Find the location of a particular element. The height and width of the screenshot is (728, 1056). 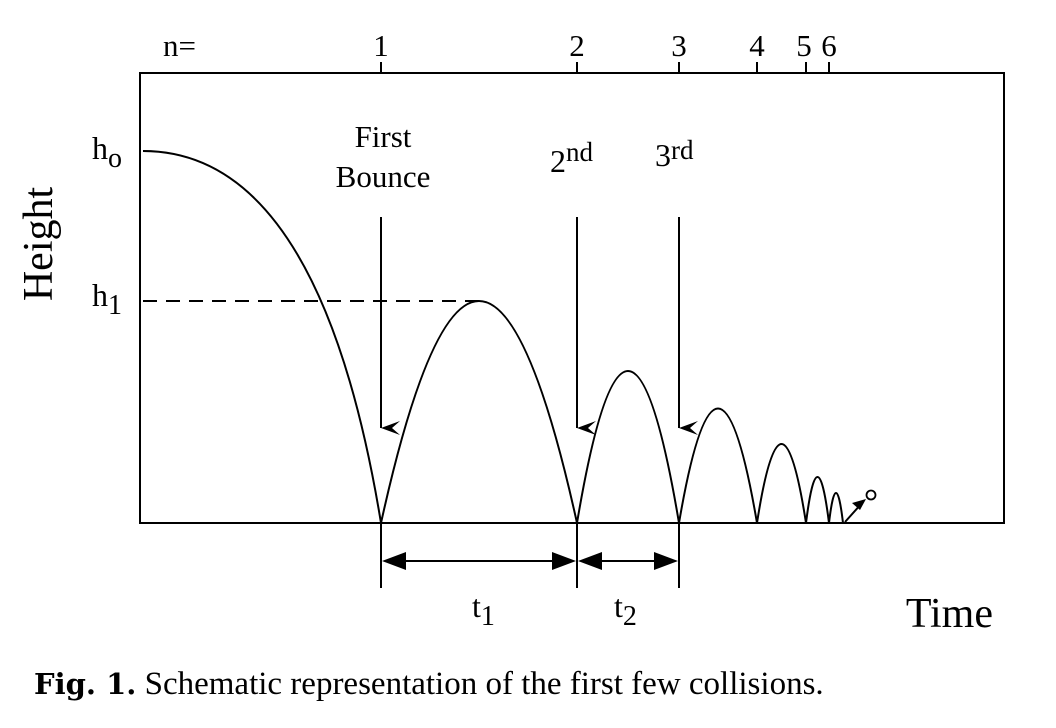

x-axis-title: Time is located at coordinates (949, 614).